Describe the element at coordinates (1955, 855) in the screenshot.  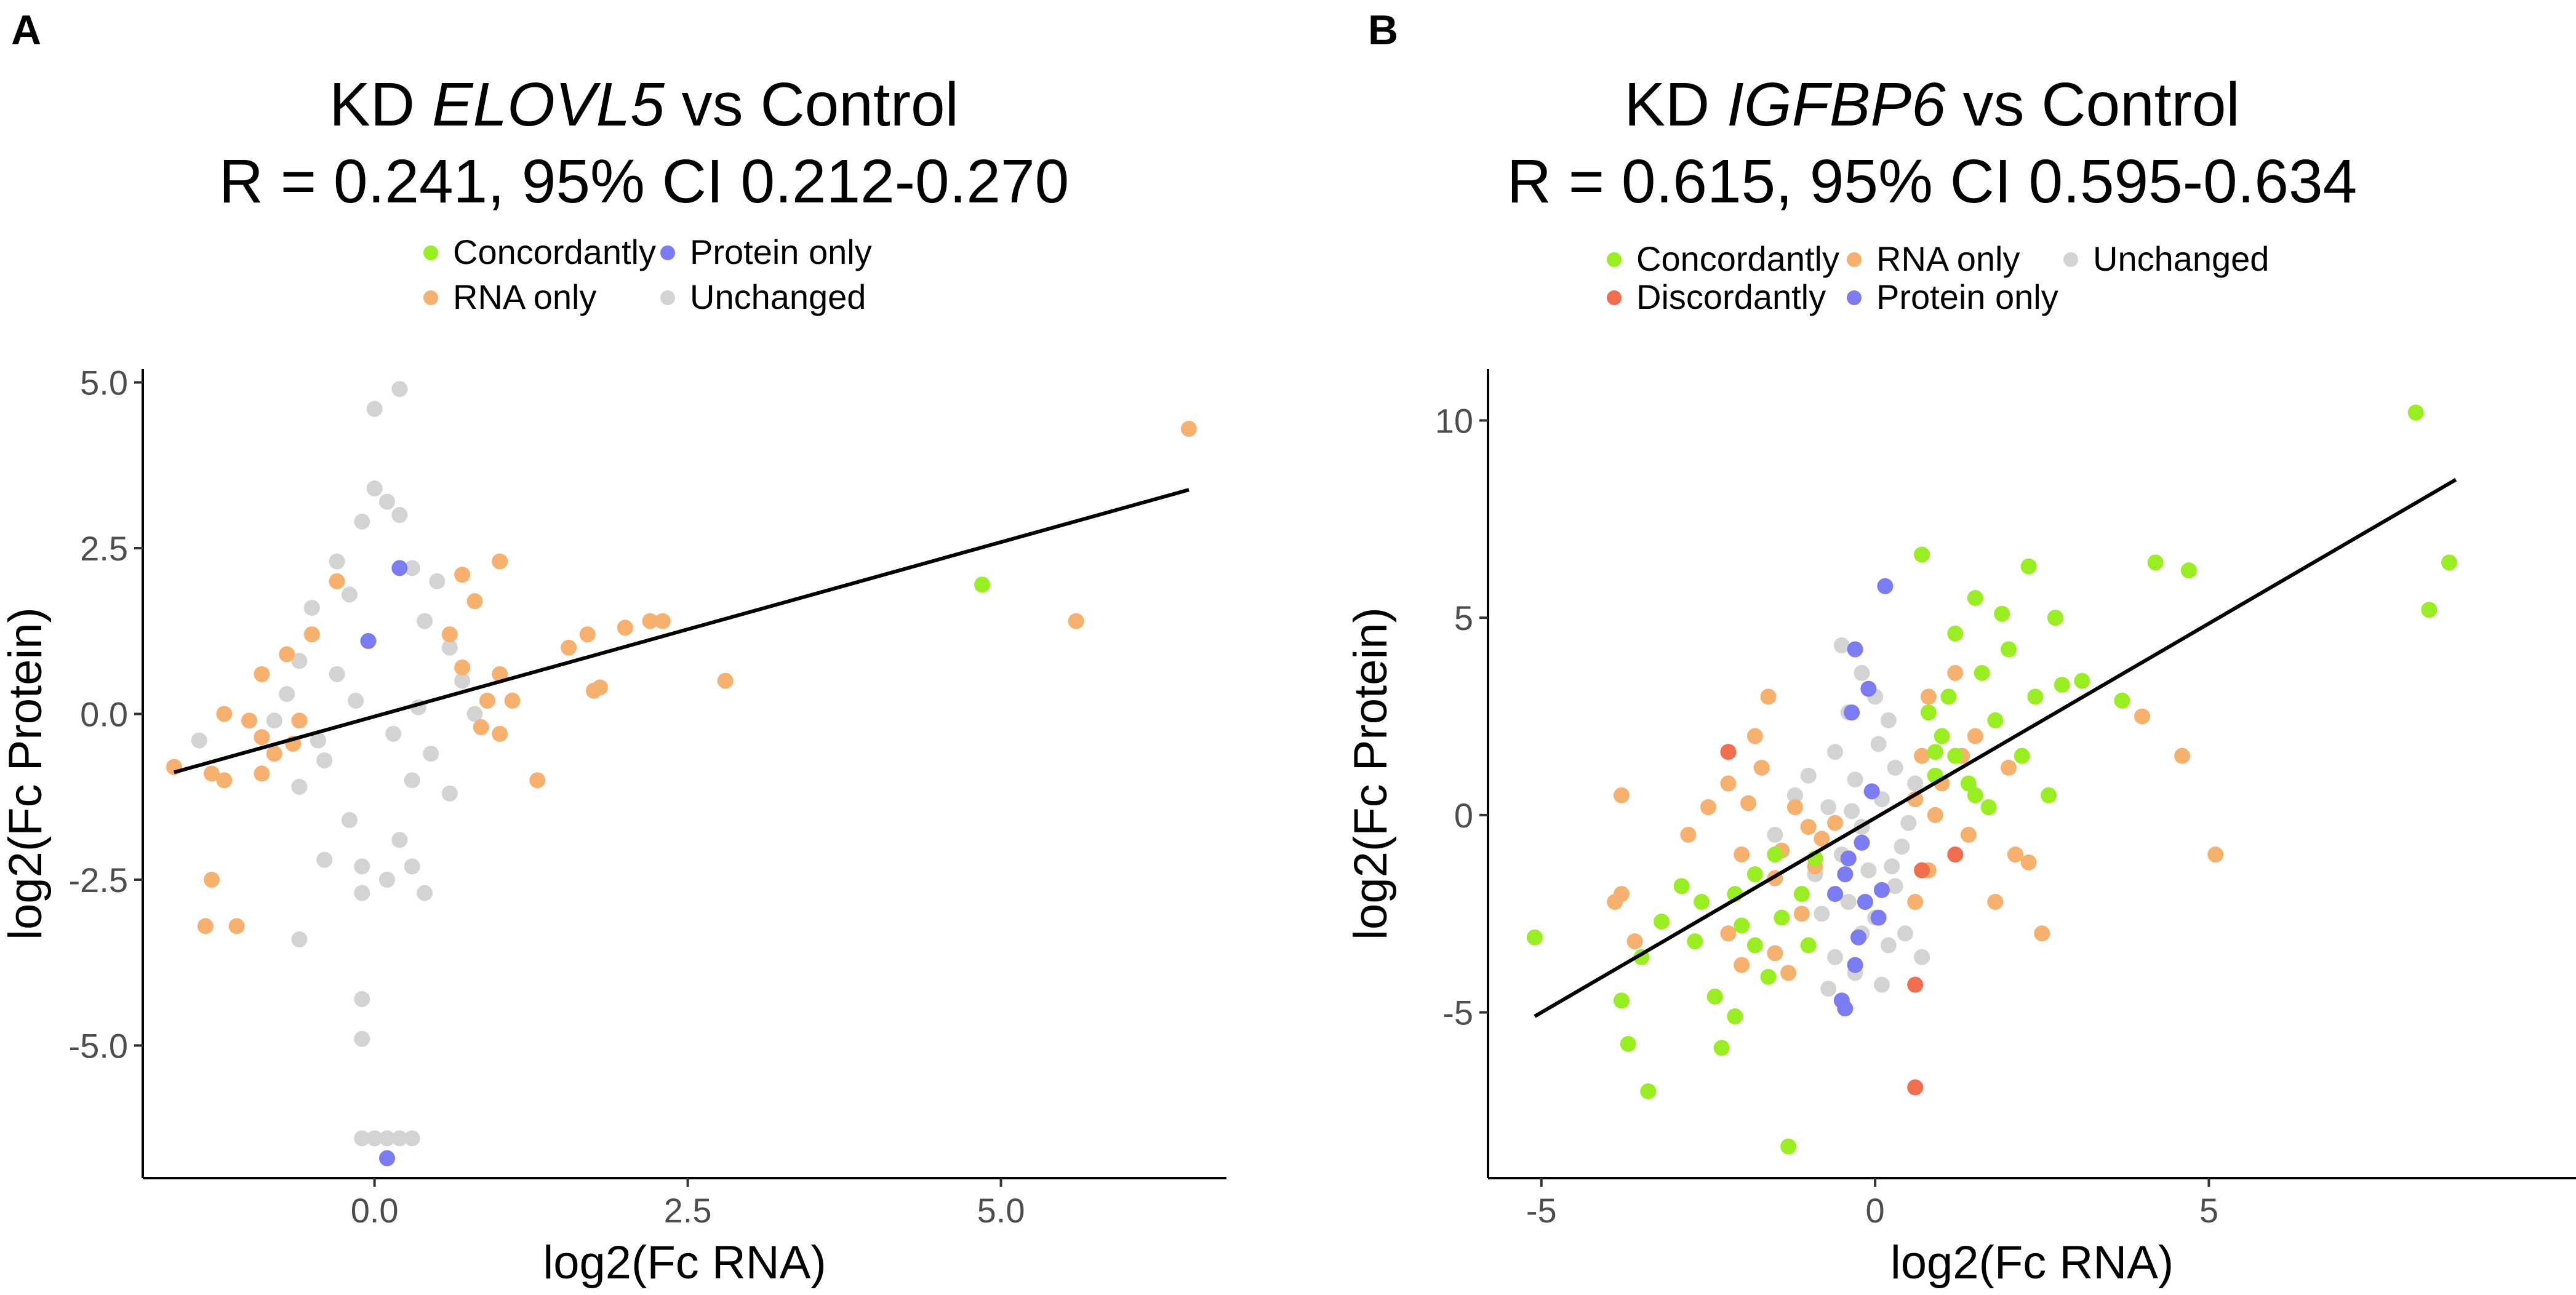
I see `point-discordantly-b` at that location.